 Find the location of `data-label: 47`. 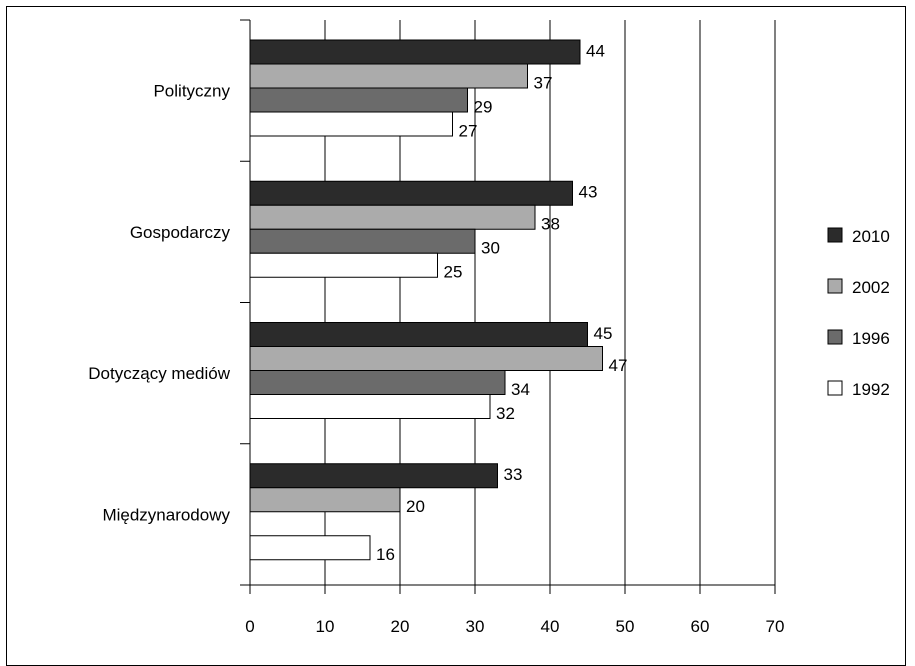

data-label: 47 is located at coordinates (618, 365).